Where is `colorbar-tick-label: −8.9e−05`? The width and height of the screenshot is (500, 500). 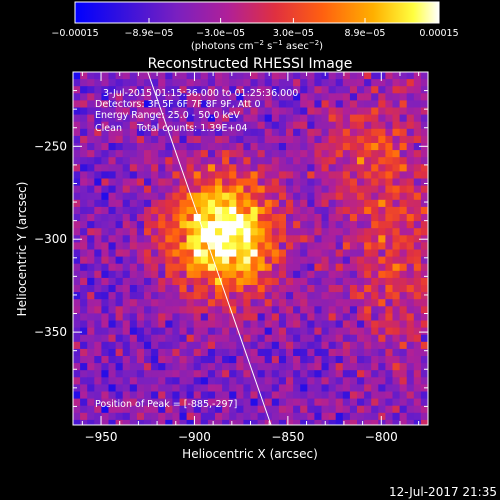 colorbar-tick-label: −8.9e−05 is located at coordinates (149, 33).